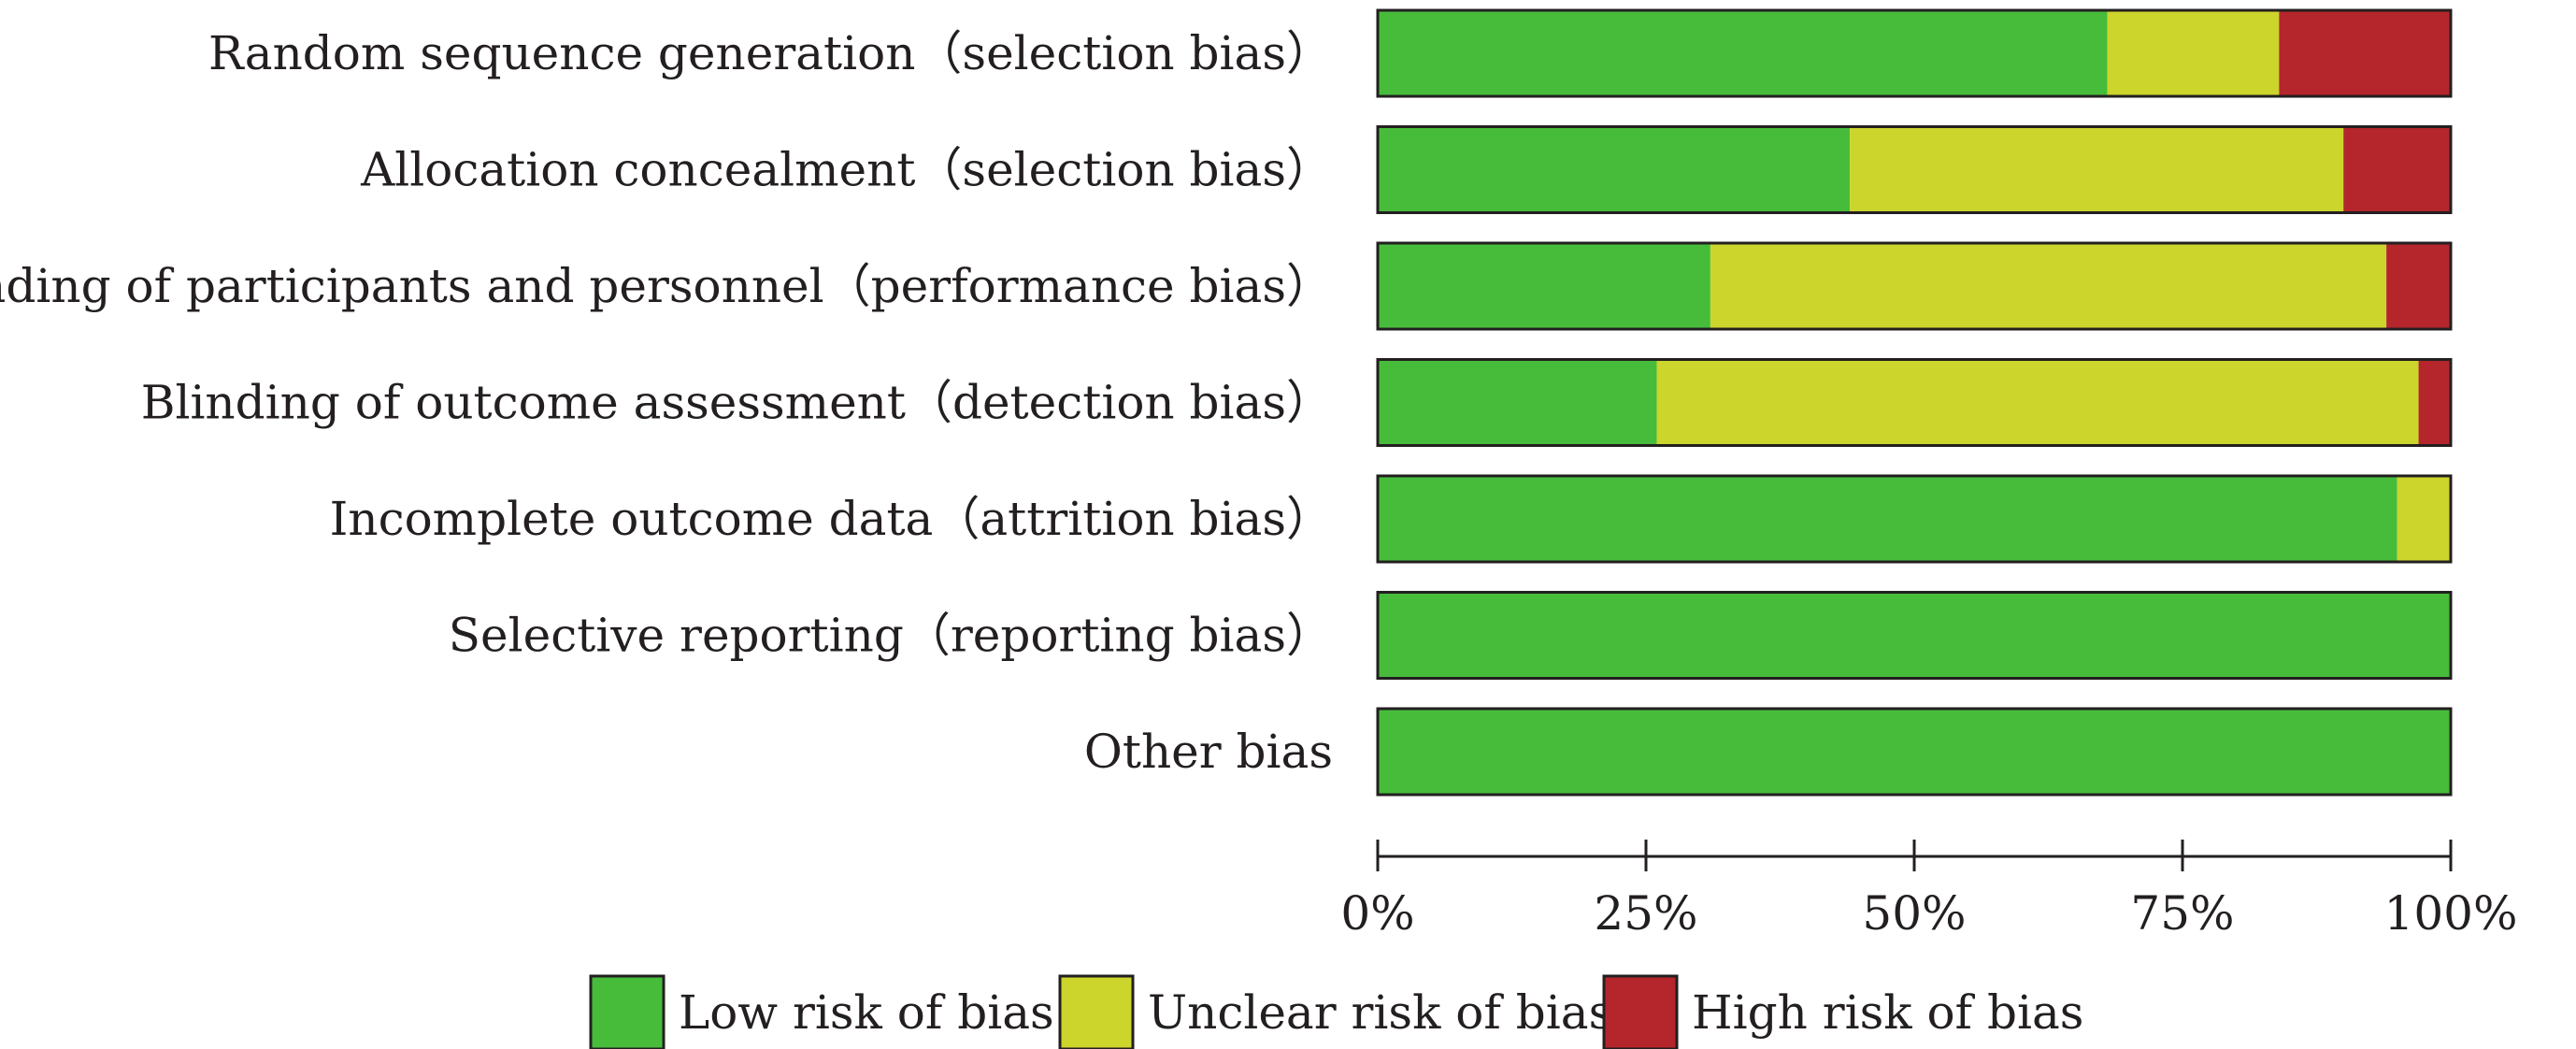  Describe the element at coordinates (2182, 913) in the screenshot. I see `x-tick-label: 75%` at that location.